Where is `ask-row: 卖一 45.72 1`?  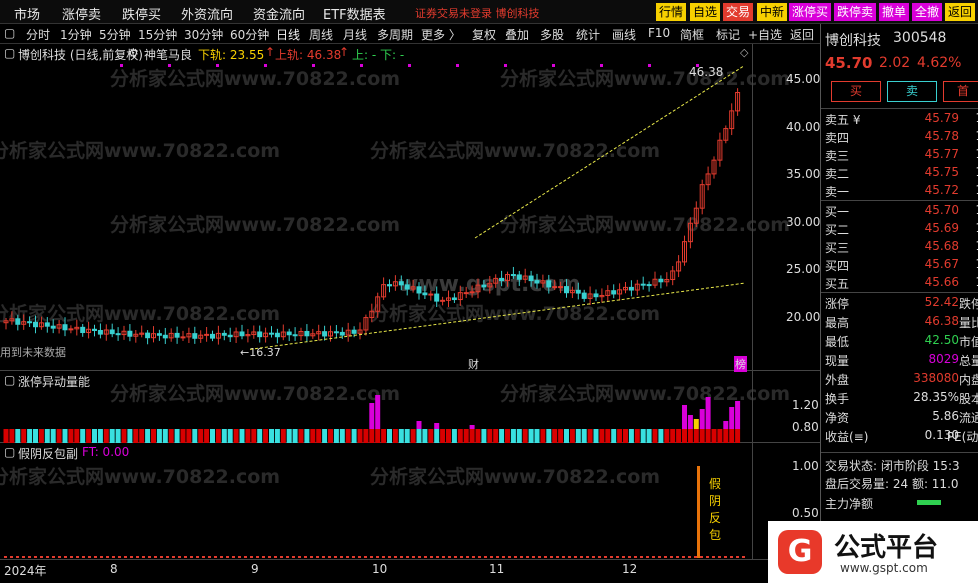 ask-row: 卖一 45.72 1 is located at coordinates (901, 192).